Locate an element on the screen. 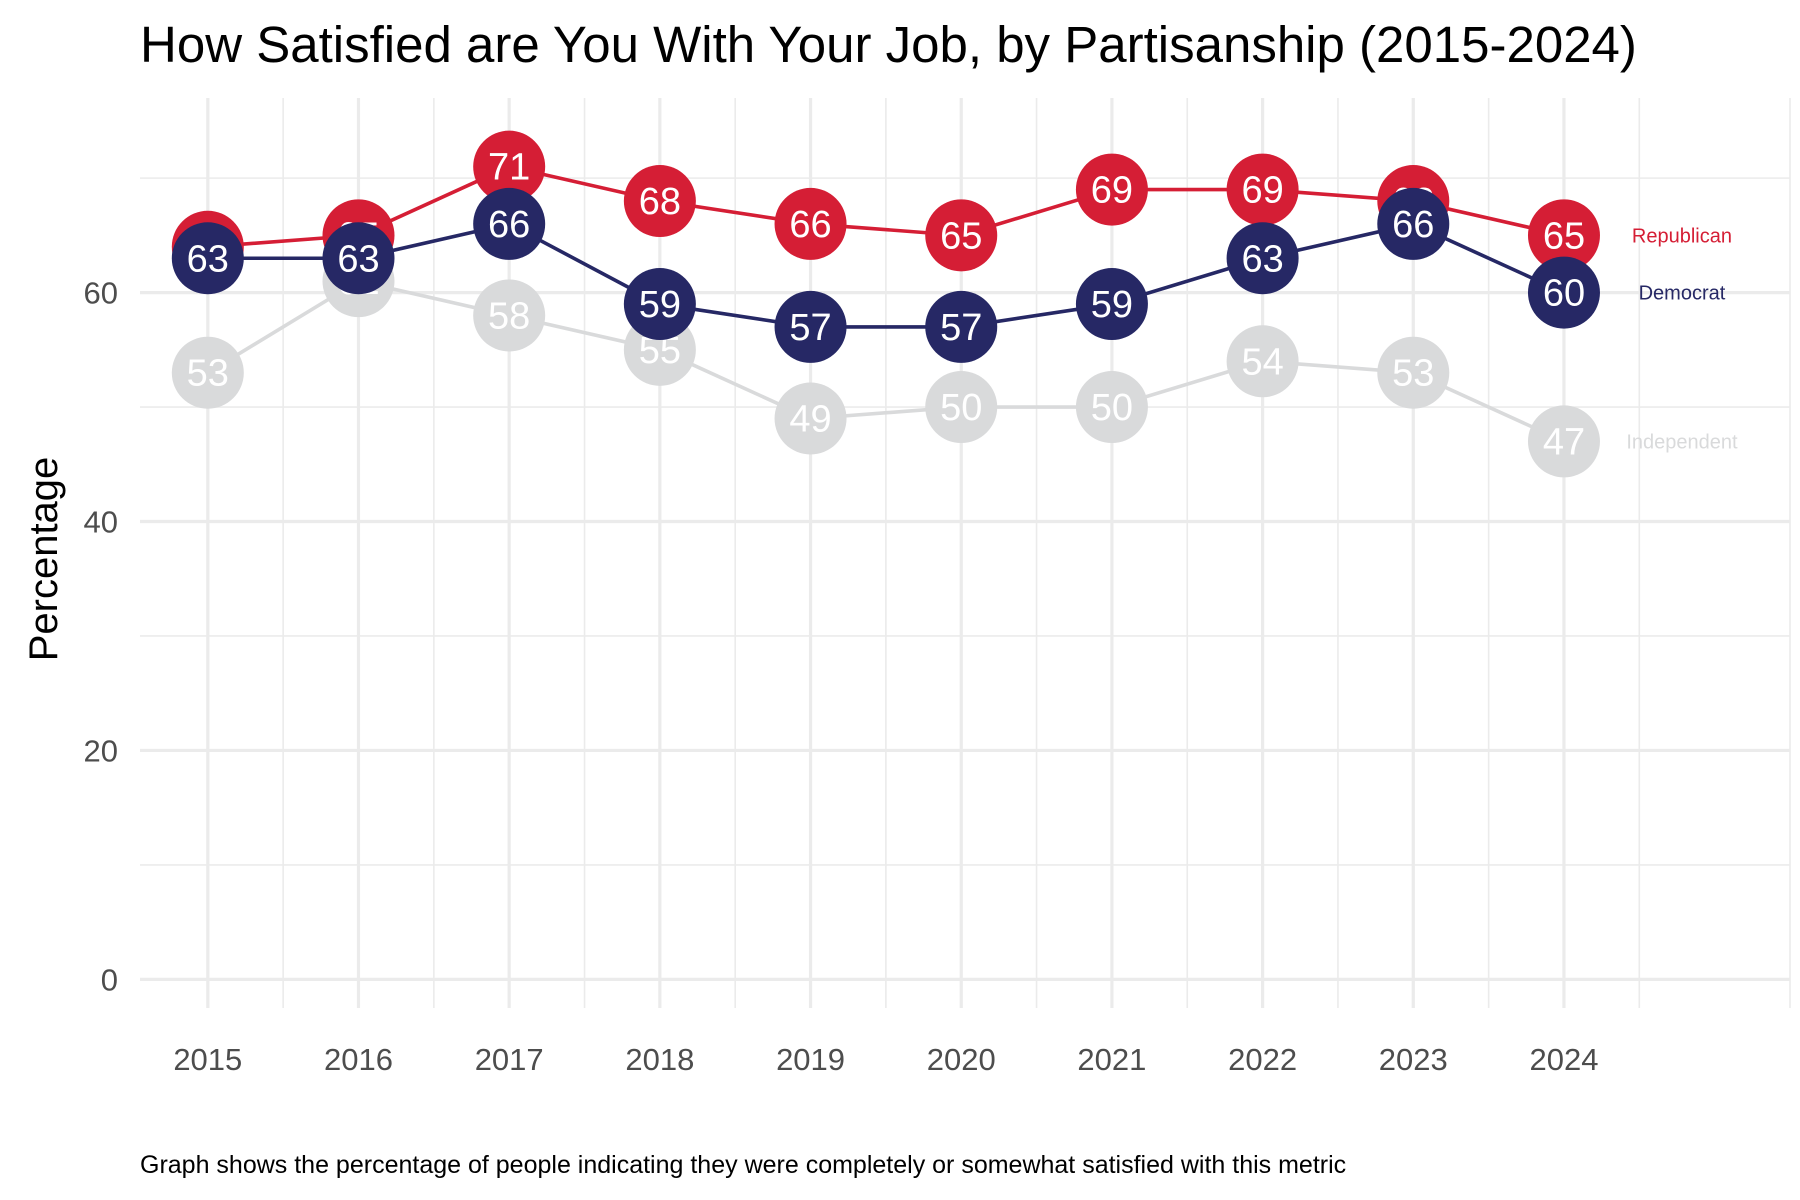 The width and height of the screenshot is (1800, 1200). y-tick-label: 20 is located at coordinates (101, 750).